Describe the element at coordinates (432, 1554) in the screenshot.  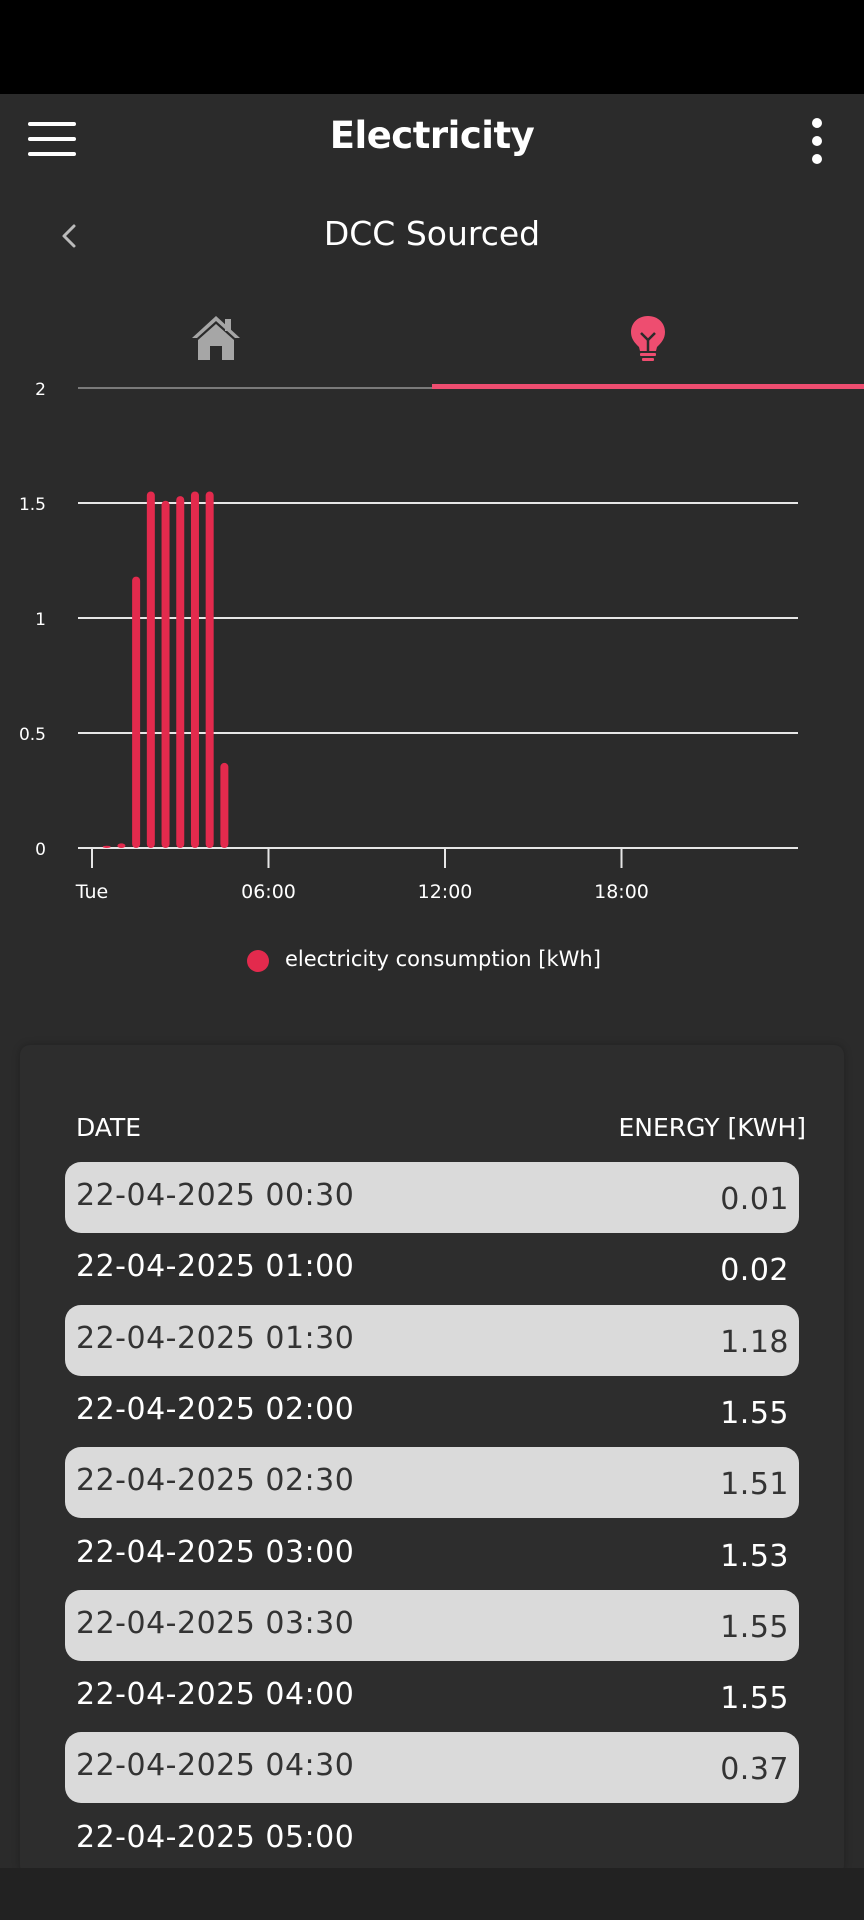
I see `table-row: 22-04-2025 03:00 1.53` at that location.